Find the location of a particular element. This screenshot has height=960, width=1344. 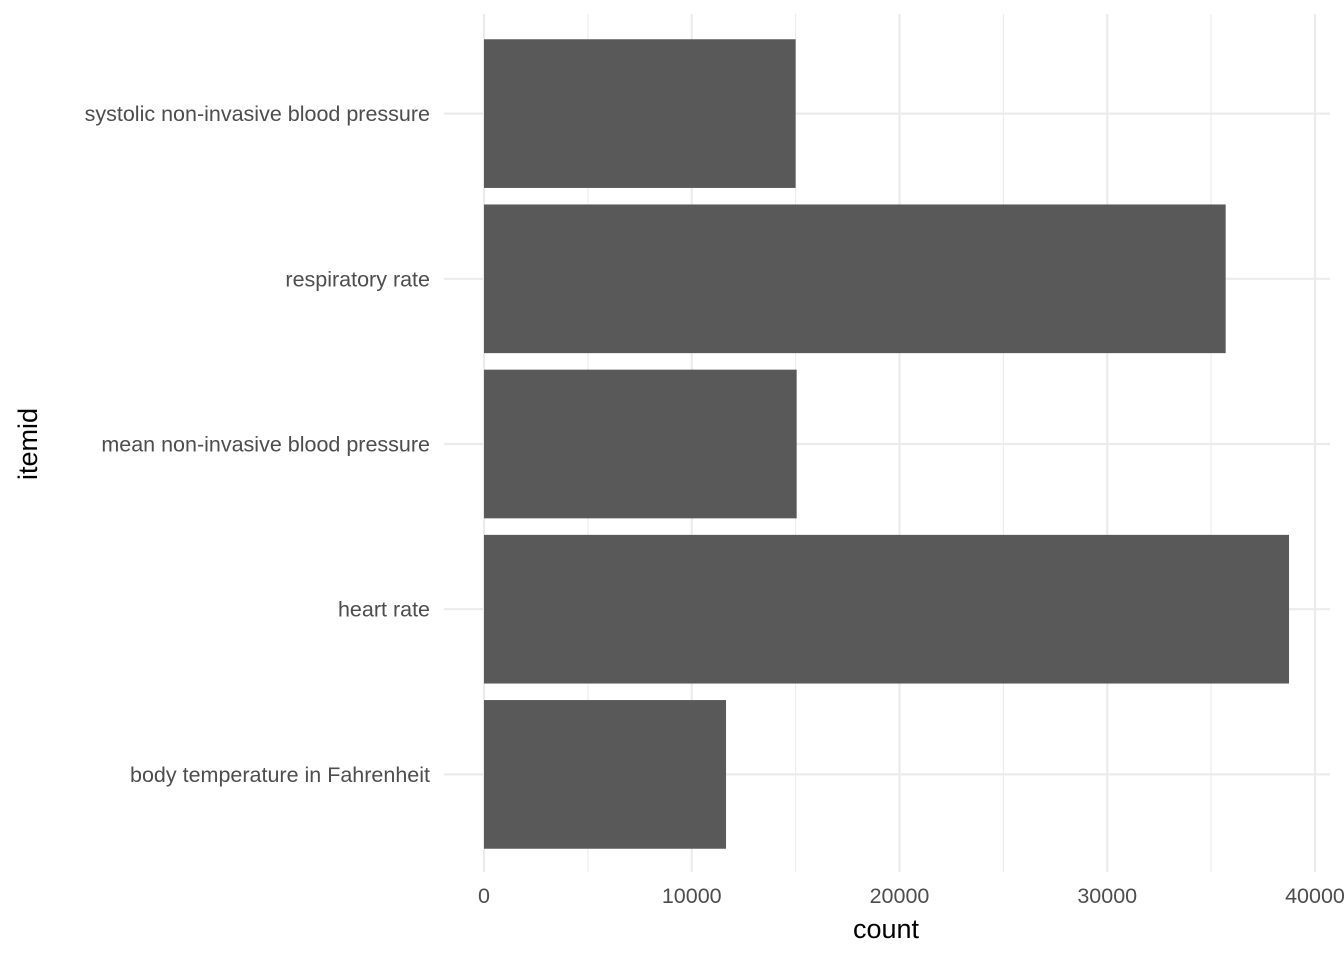

x-axis-title: count is located at coordinates (886, 929).